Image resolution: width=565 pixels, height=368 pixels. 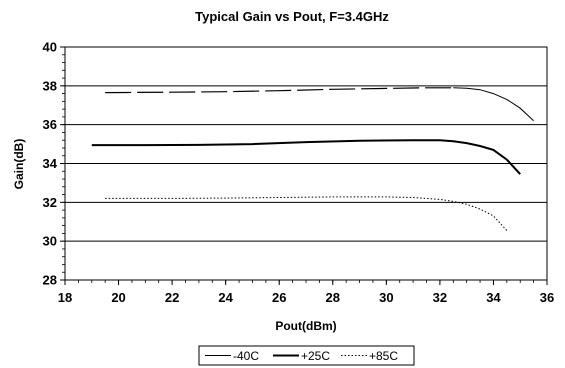 I want to click on y-tick-label: 38, so click(x=50, y=85).